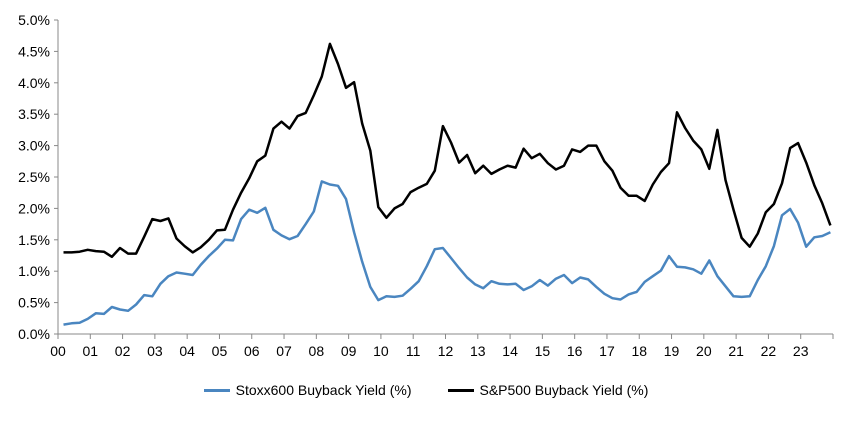 This screenshot has width=852, height=425. I want to click on y-tick-label: 5.0%, so click(34, 20).